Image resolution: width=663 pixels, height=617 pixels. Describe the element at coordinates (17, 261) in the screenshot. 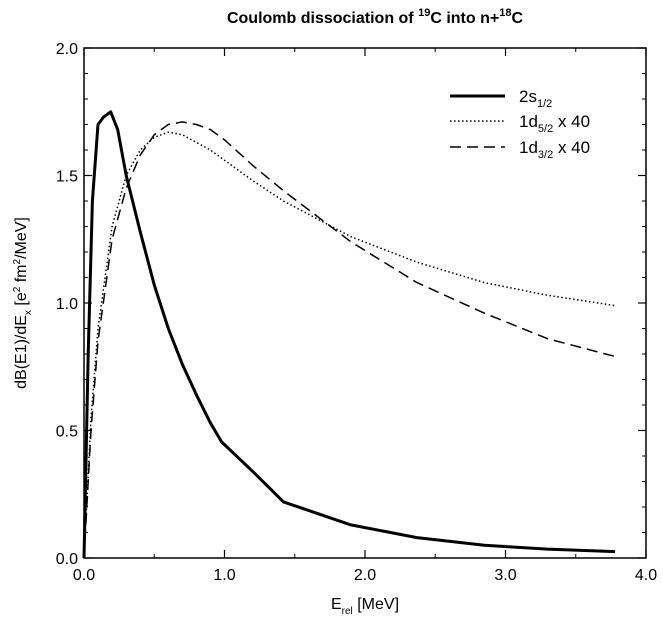

I see `y-axis-title-sup2: 2` at that location.